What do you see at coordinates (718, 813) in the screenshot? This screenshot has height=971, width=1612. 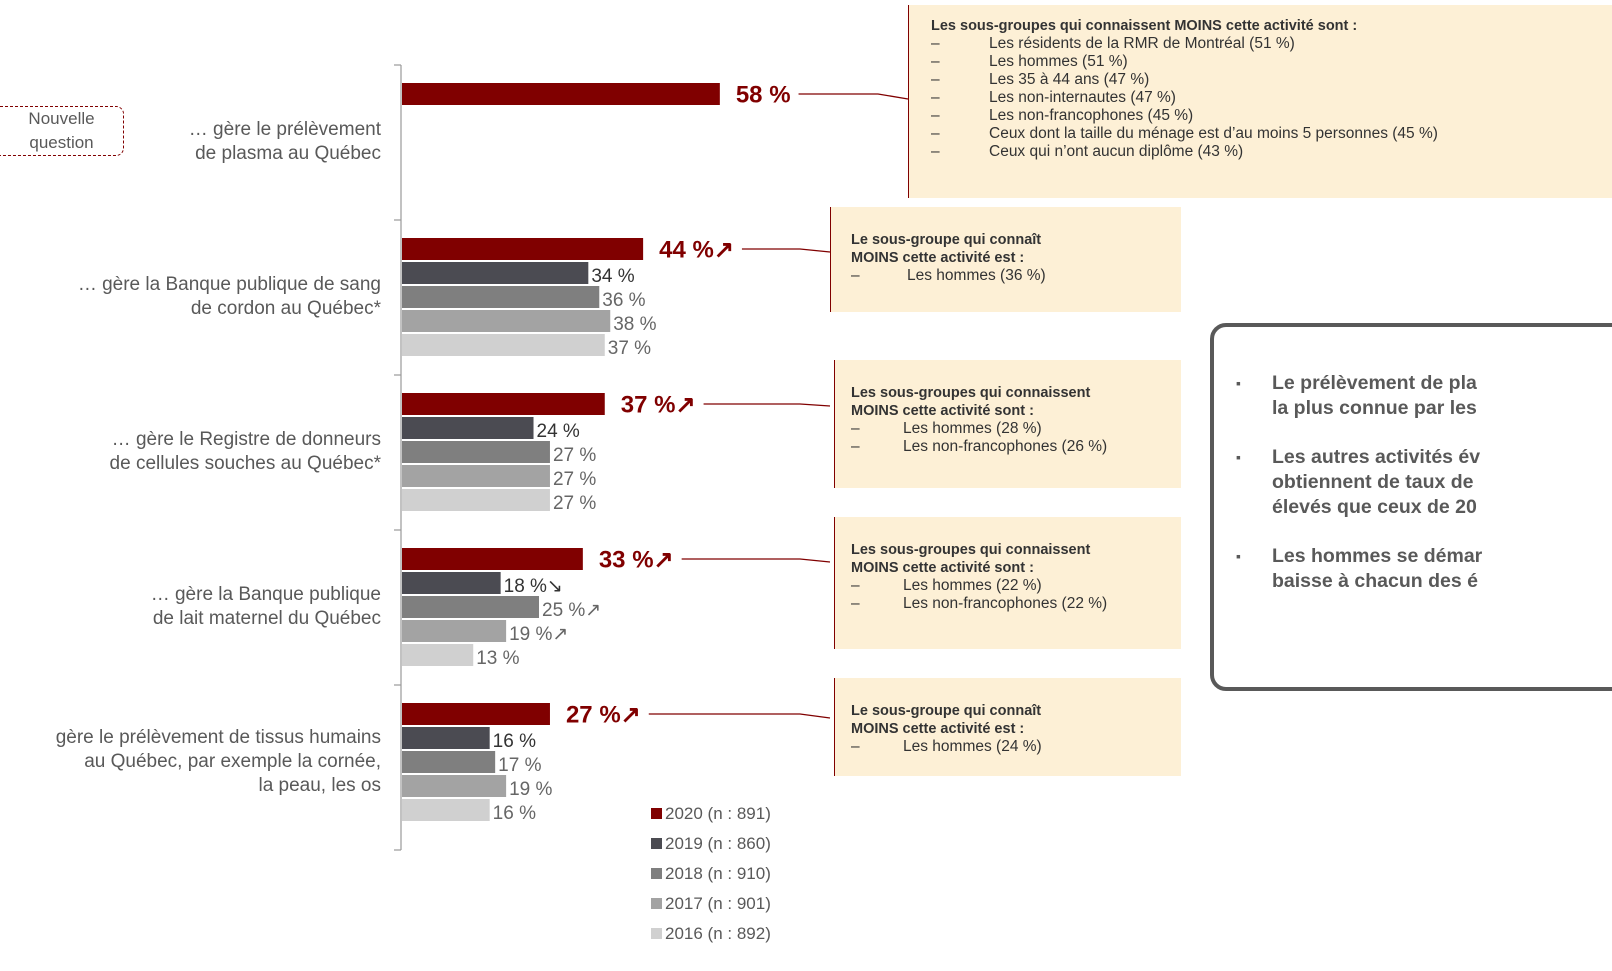 I see `legend-label: 2020 (n : 891)` at bounding box center [718, 813].